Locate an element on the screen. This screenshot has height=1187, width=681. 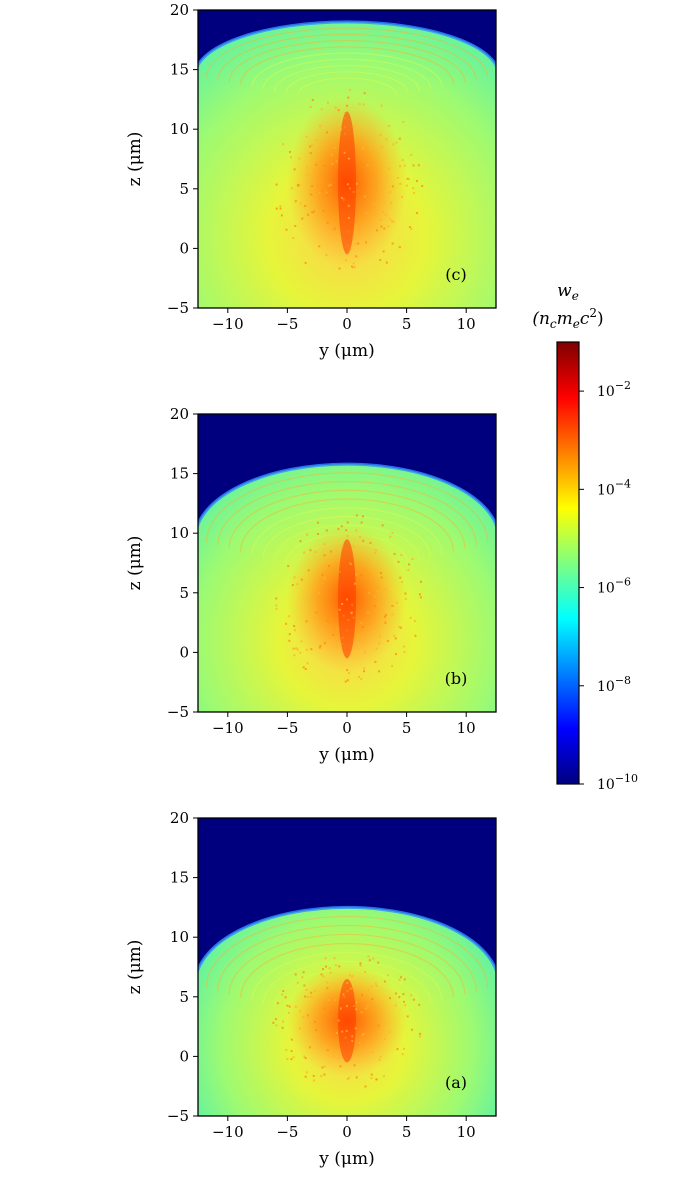
y-tick-label: 20 is located at coordinates (179, 414).